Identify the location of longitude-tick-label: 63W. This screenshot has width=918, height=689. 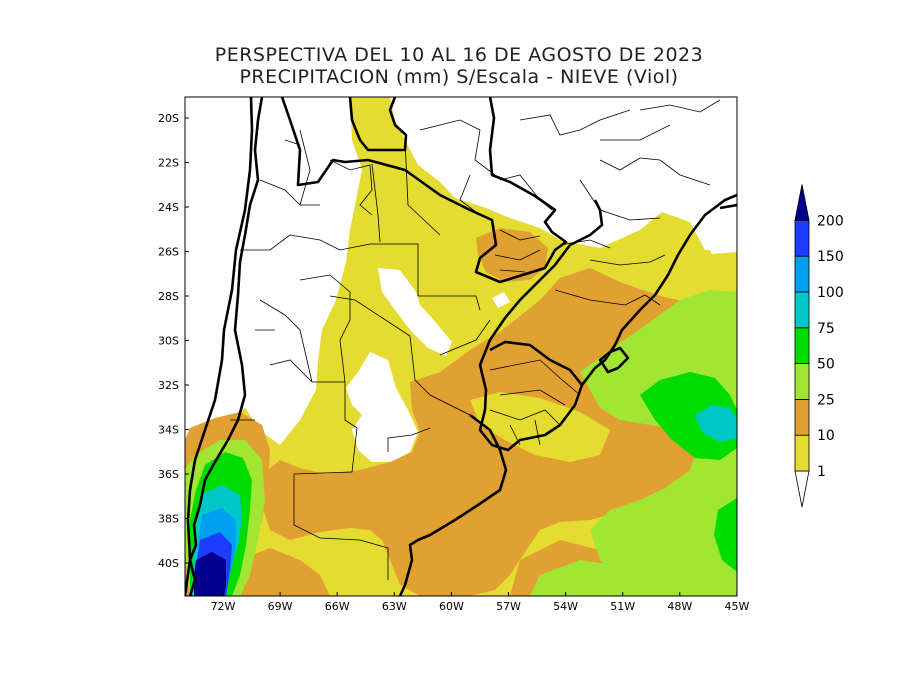
(394, 606).